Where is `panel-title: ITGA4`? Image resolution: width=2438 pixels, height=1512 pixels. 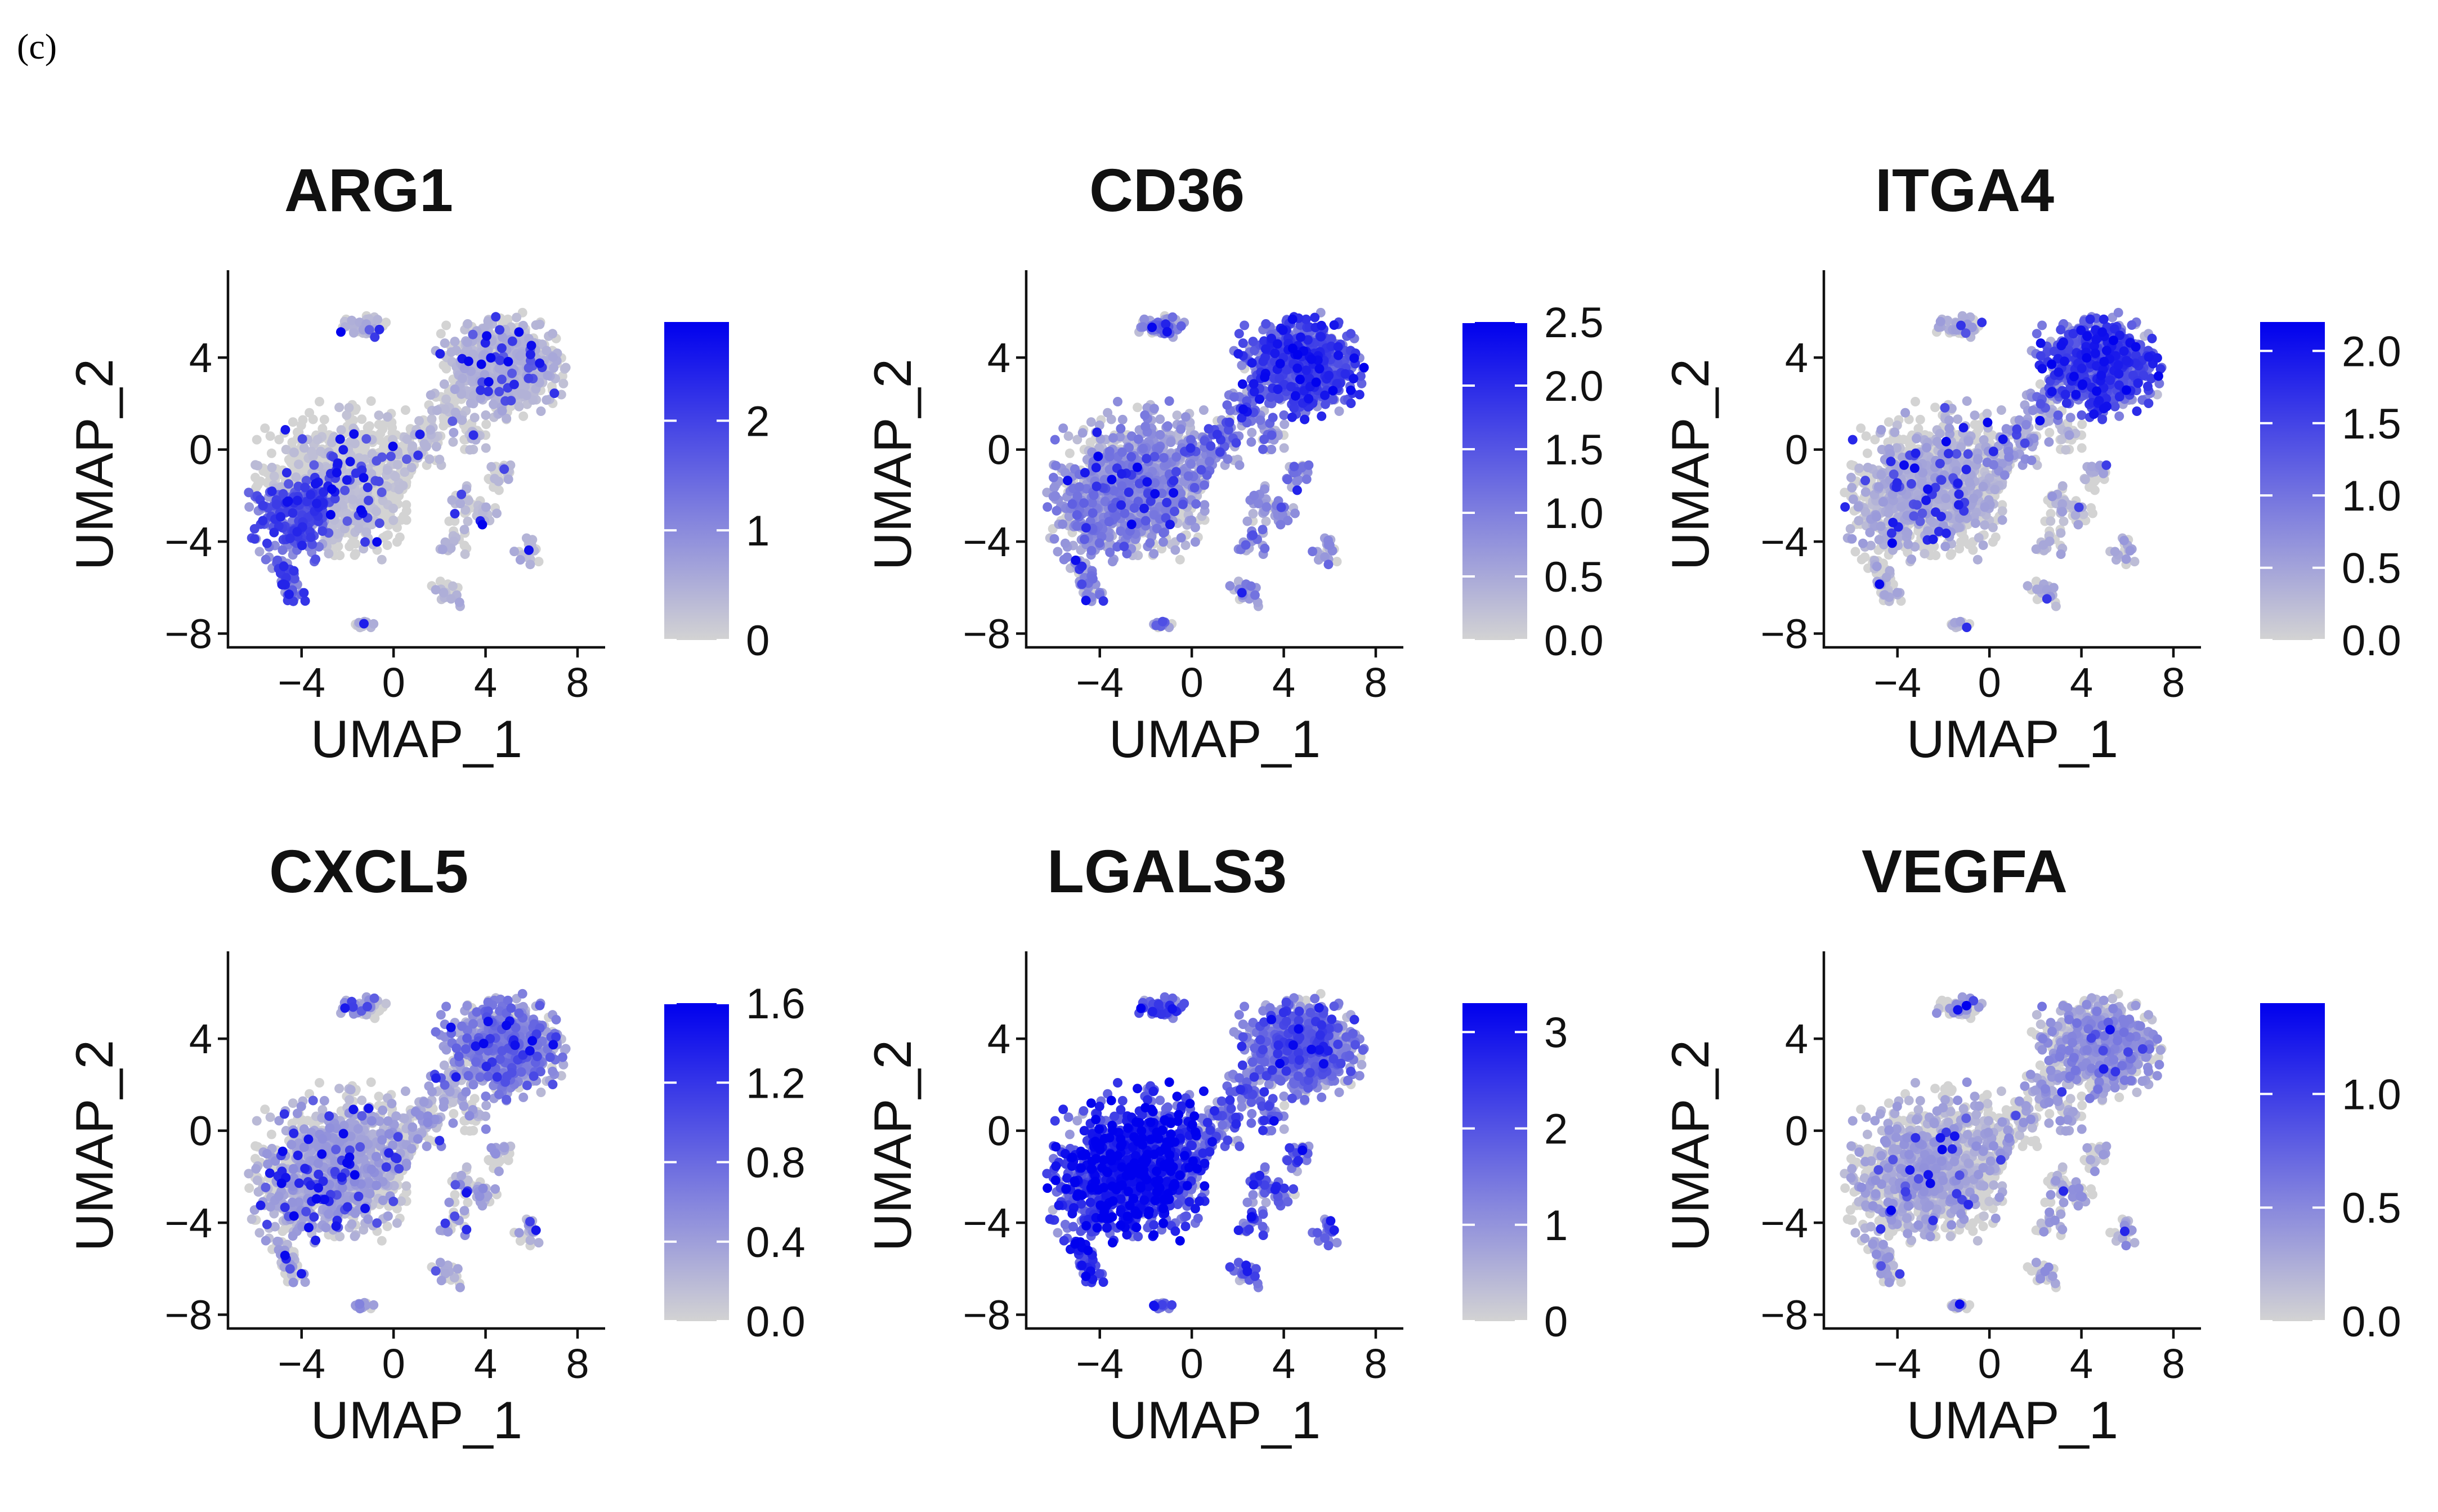
panel-title: ITGA4 is located at coordinates (1964, 190).